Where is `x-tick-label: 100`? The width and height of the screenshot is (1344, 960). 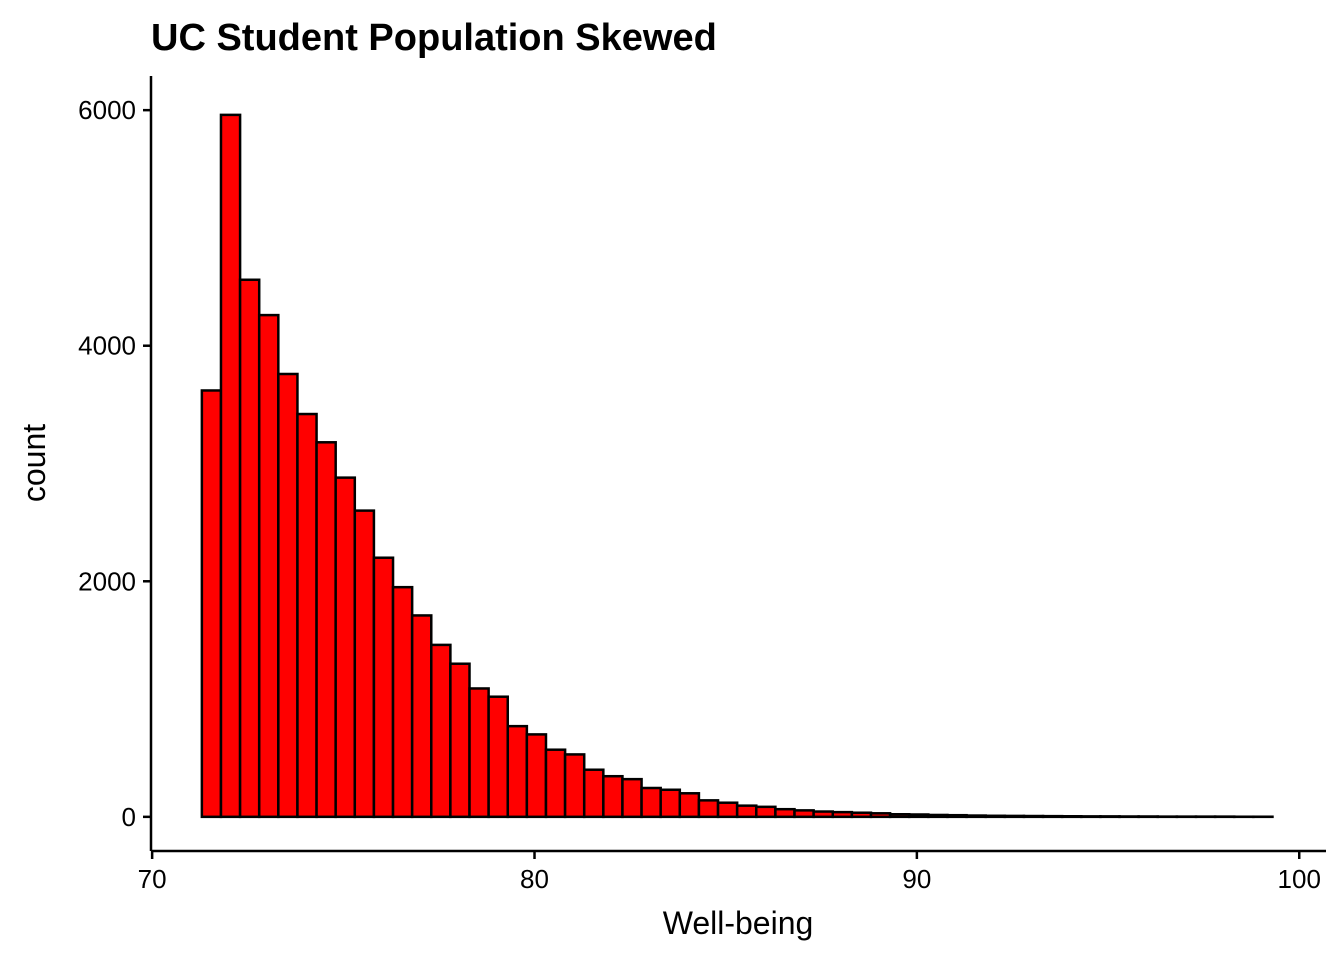
x-tick-label: 100 is located at coordinates (1299, 879).